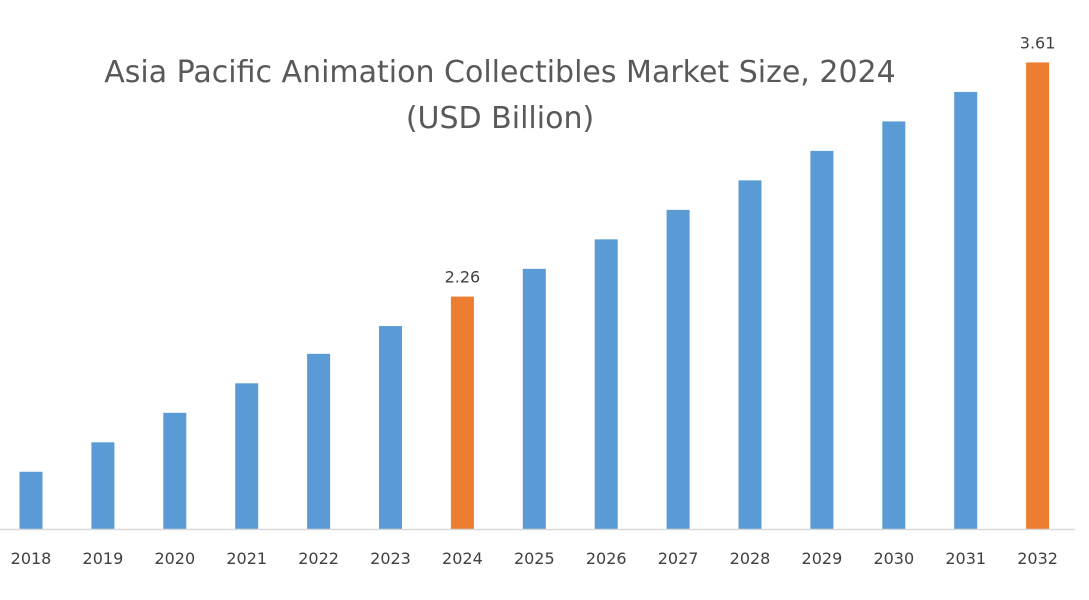 Image resolution: width=1089 pixels, height=600 pixels. Describe the element at coordinates (31, 558) in the screenshot. I see `x-tick-label-2018: 2018` at that location.